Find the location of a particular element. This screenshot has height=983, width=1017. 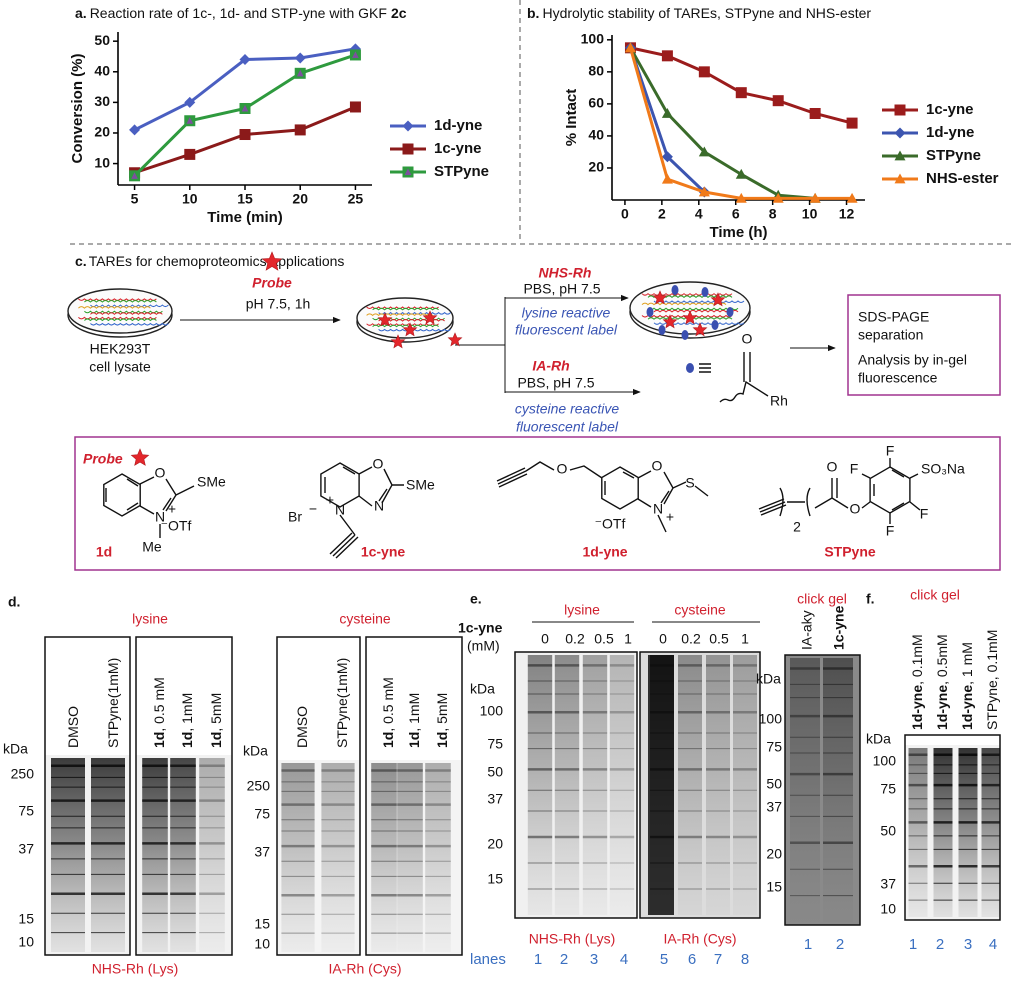

y-tick-label: 40 is located at coordinates (102, 70).